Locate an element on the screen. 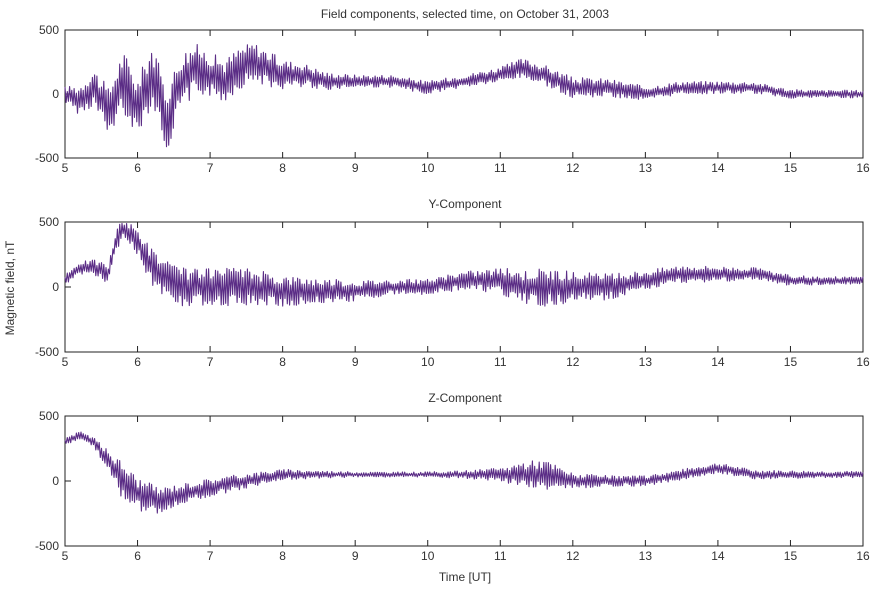 This screenshot has height=590, width=875. panel-3-title: Z-Component is located at coordinates (465, 398).